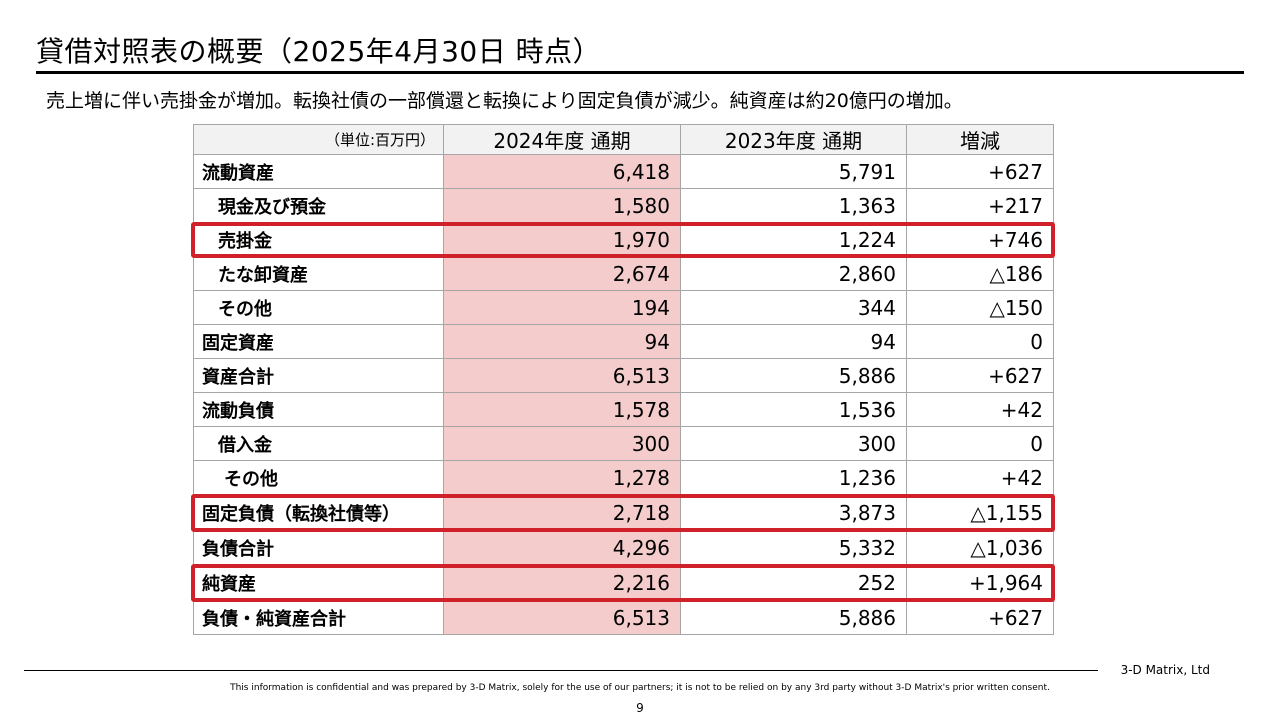 The height and width of the screenshot is (720, 1280). Describe the element at coordinates (318, 582) in the screenshot. I see `row-label: 純資産` at that location.